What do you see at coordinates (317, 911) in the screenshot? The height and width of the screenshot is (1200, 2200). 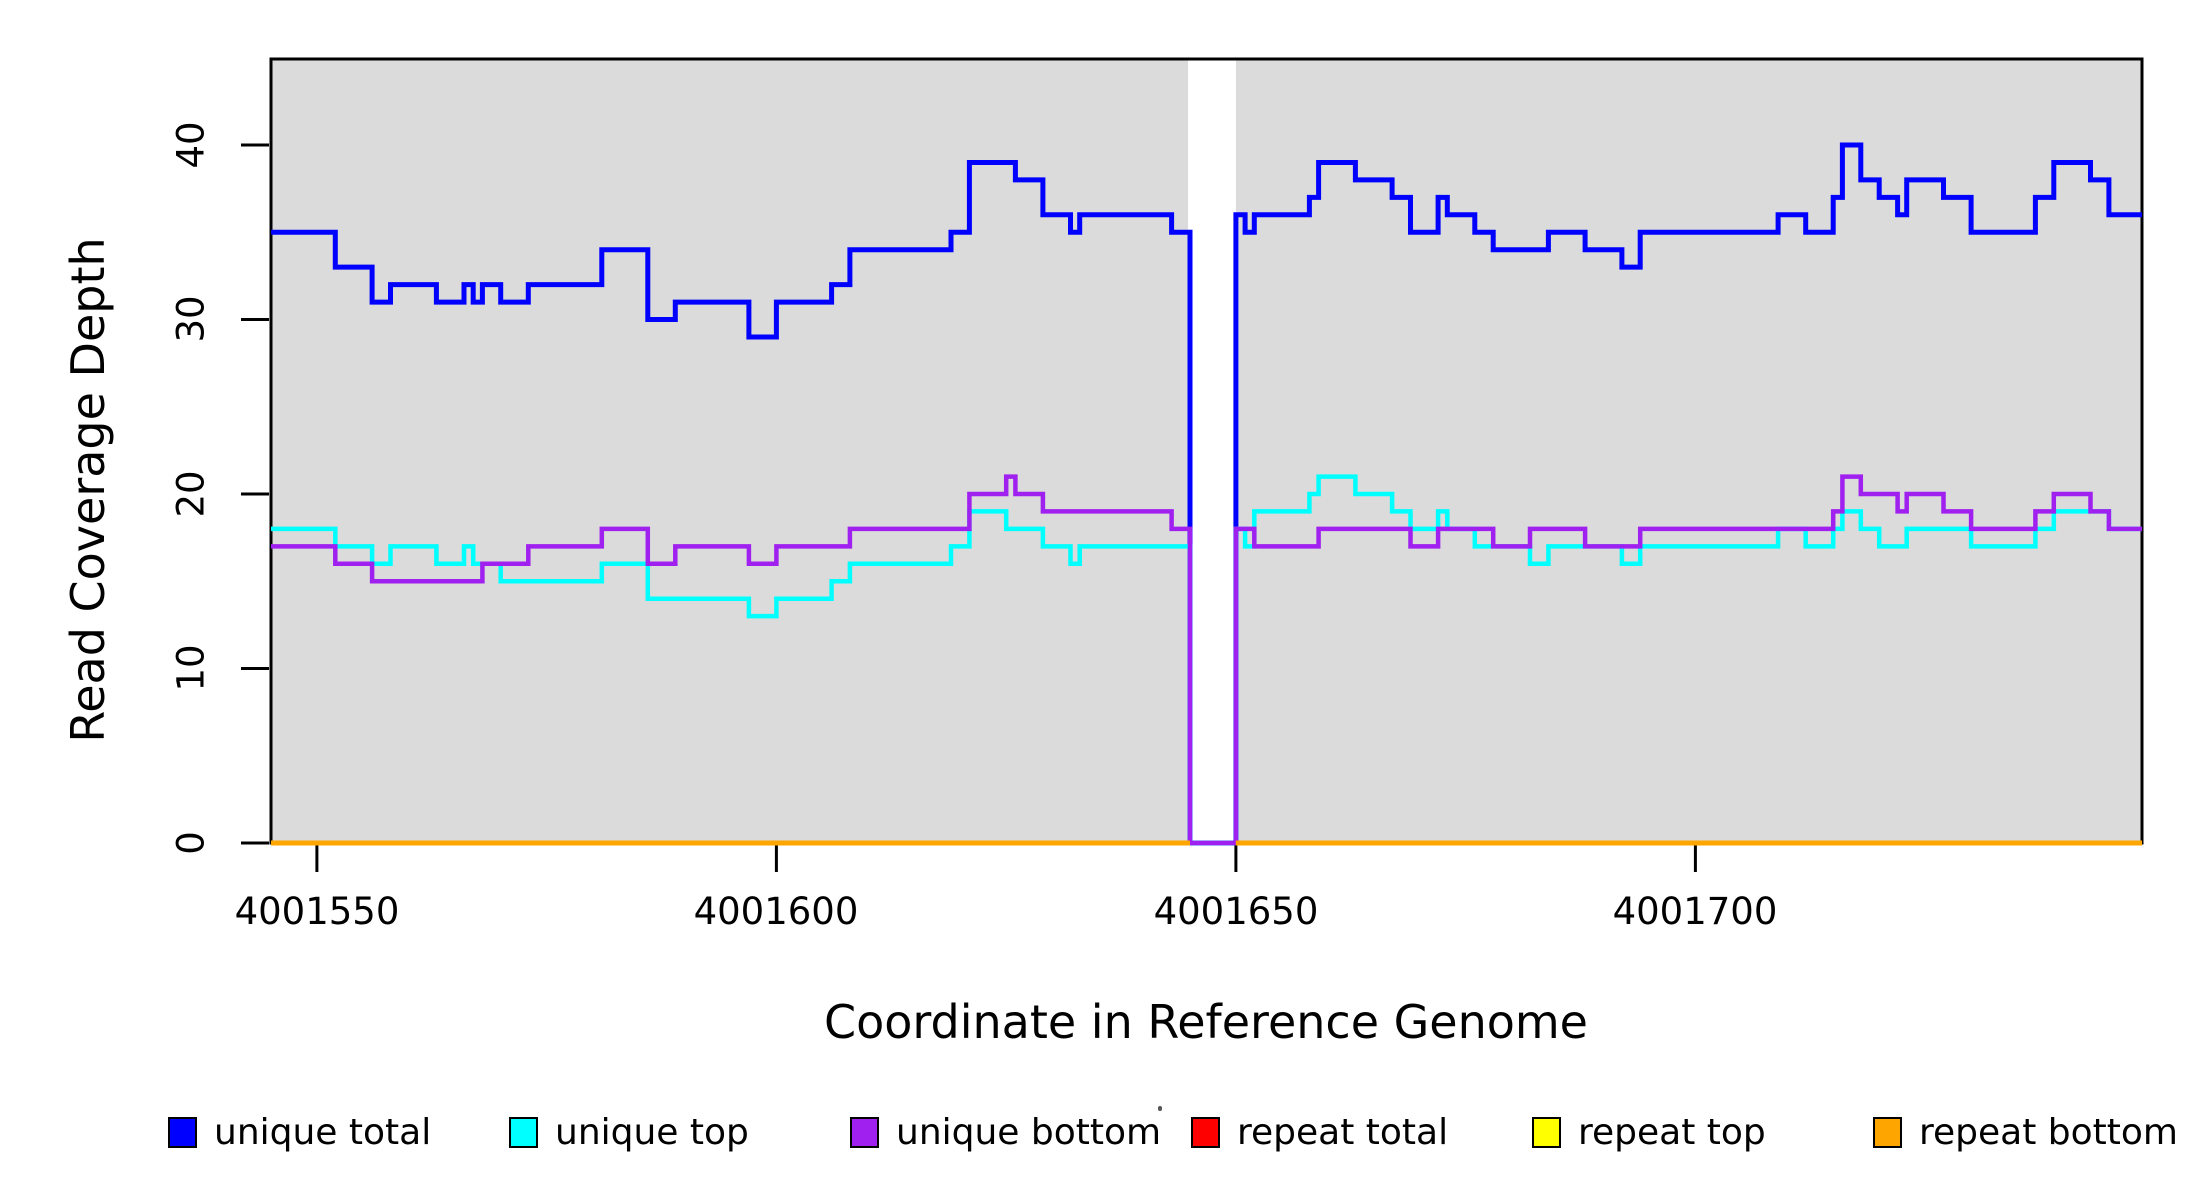 I see `x-tick-label: 4001550` at bounding box center [317, 911].